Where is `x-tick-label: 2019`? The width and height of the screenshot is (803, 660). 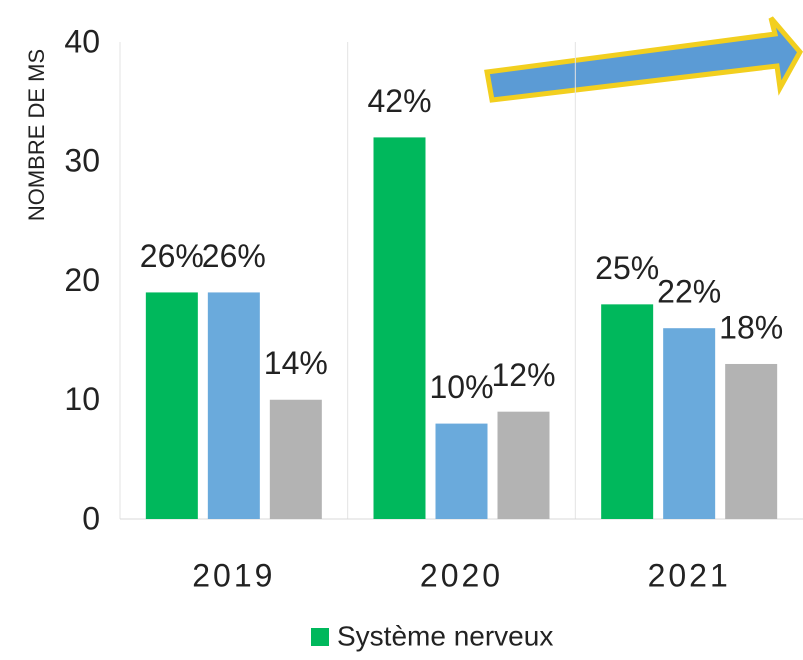 x-tick-label: 2019 is located at coordinates (233, 575).